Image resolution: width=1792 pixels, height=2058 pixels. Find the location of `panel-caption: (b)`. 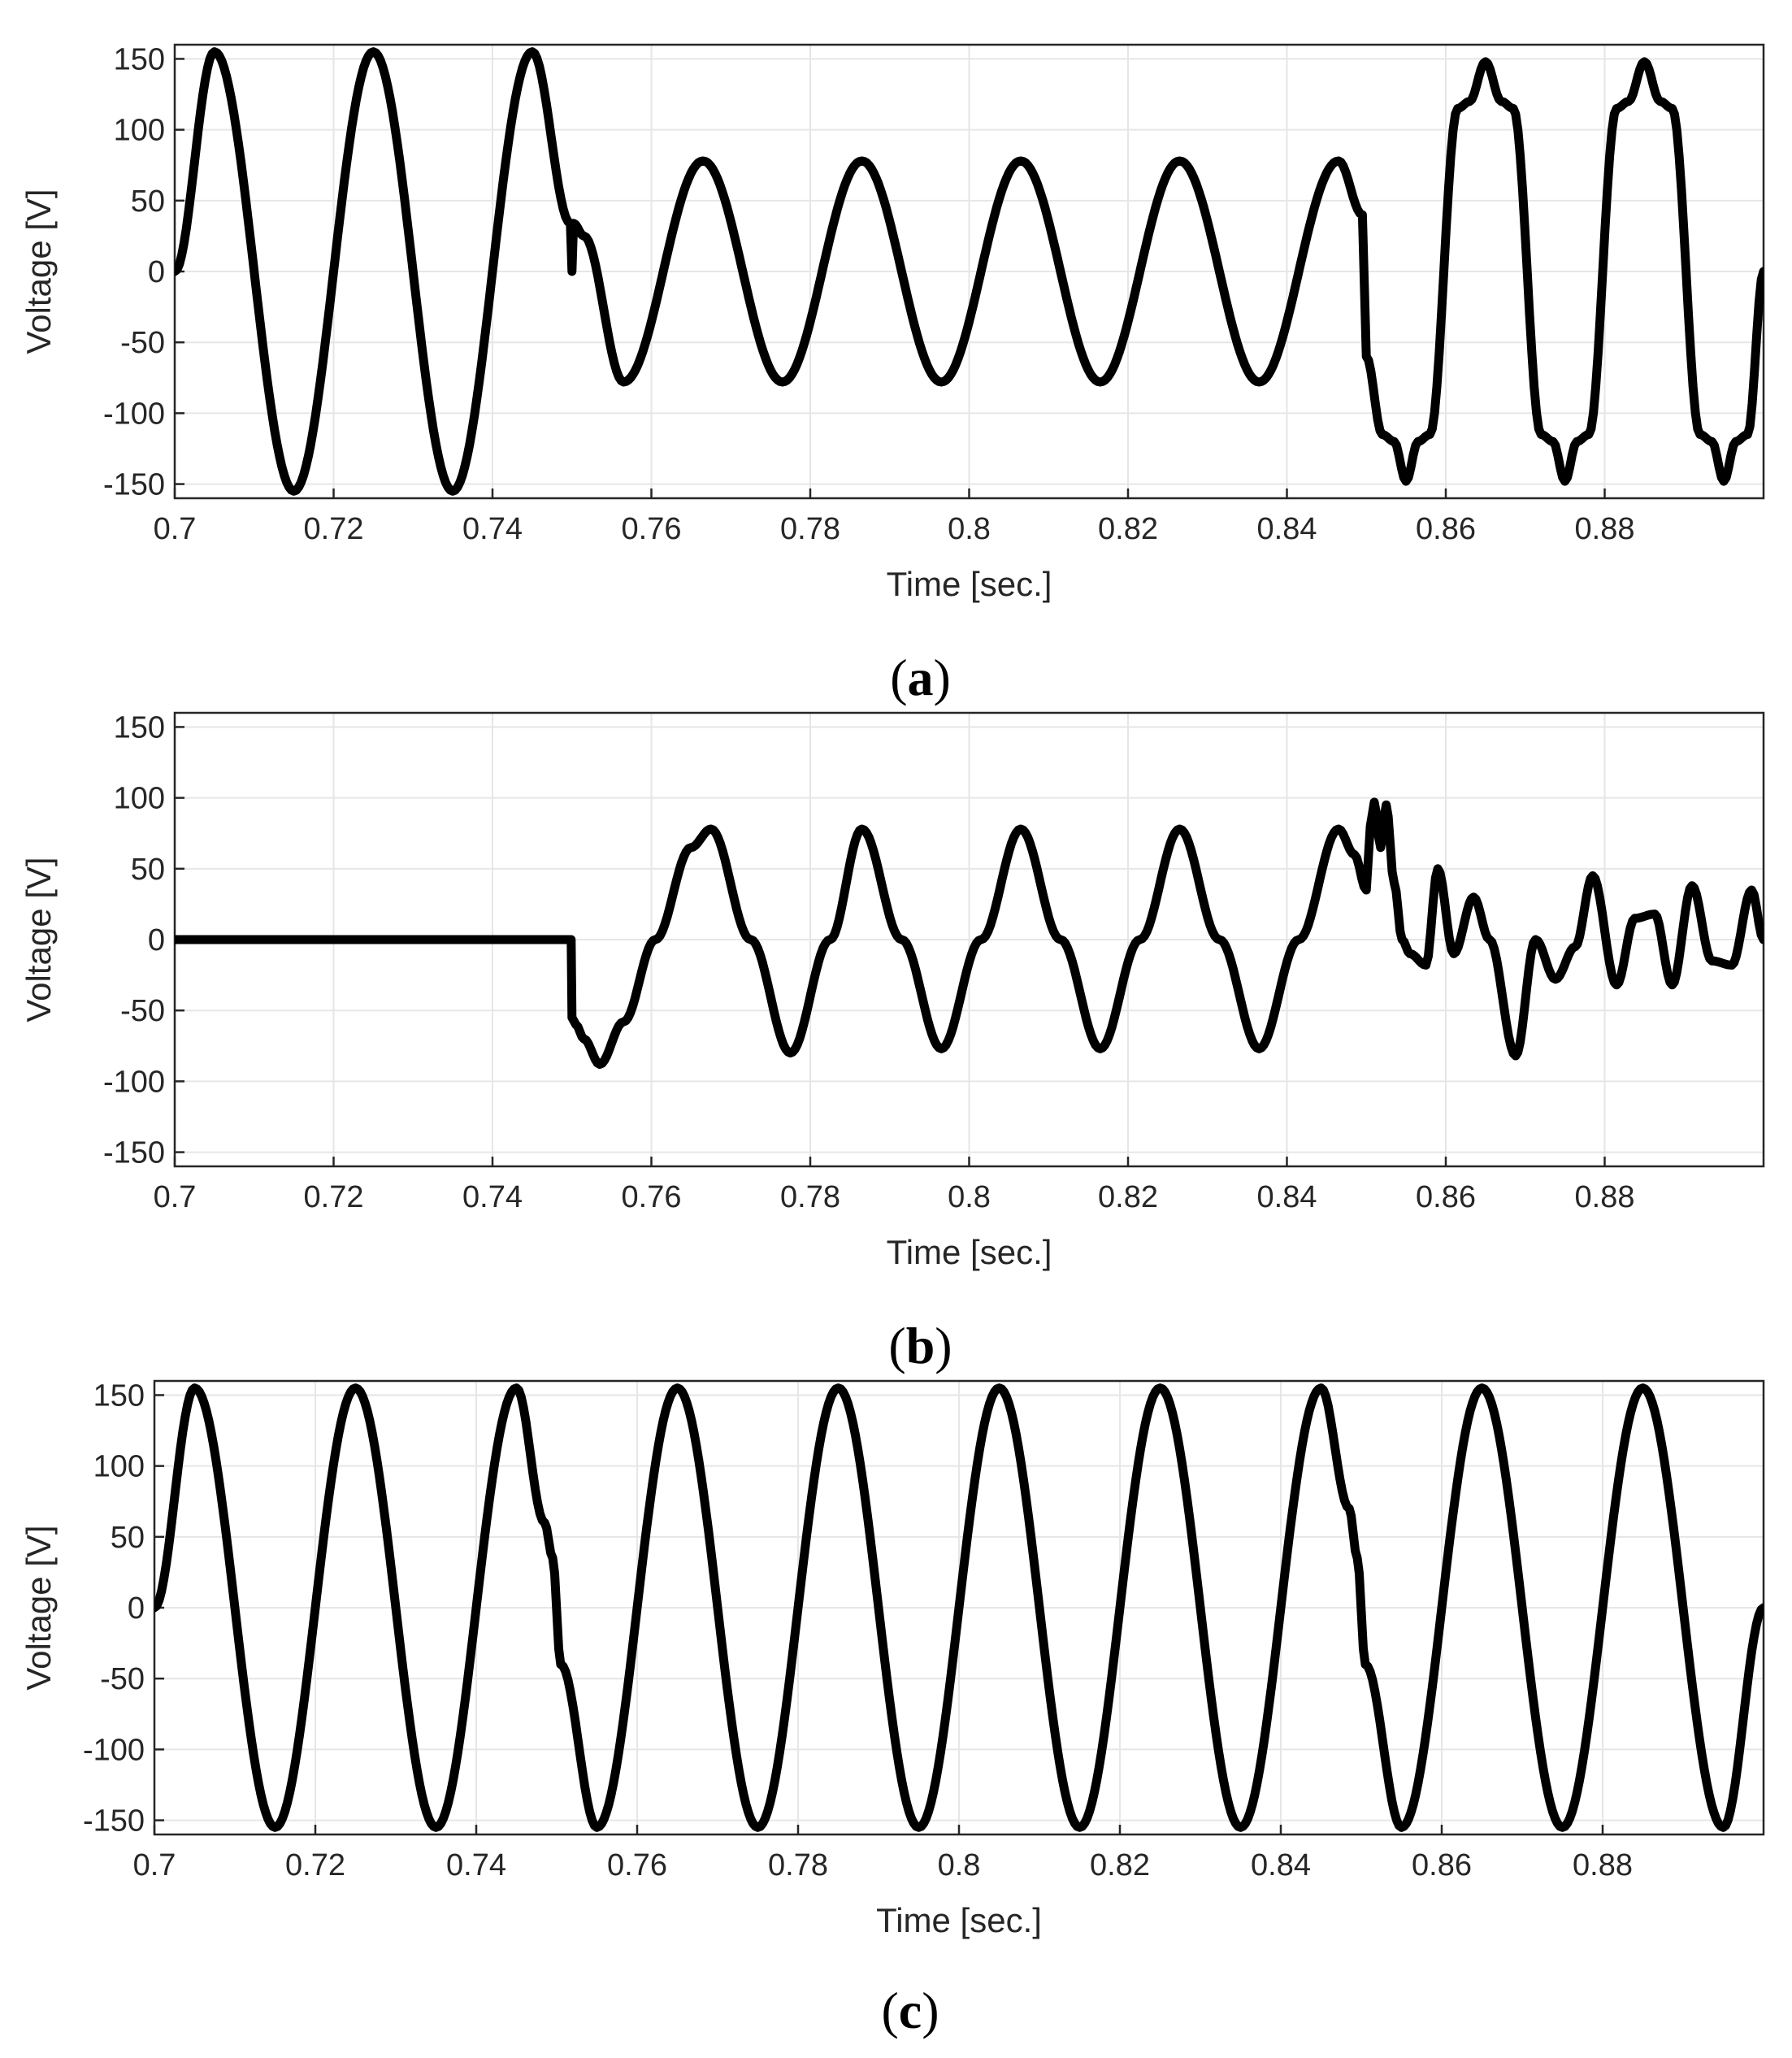

panel-caption: (b) is located at coordinates (920, 1345).